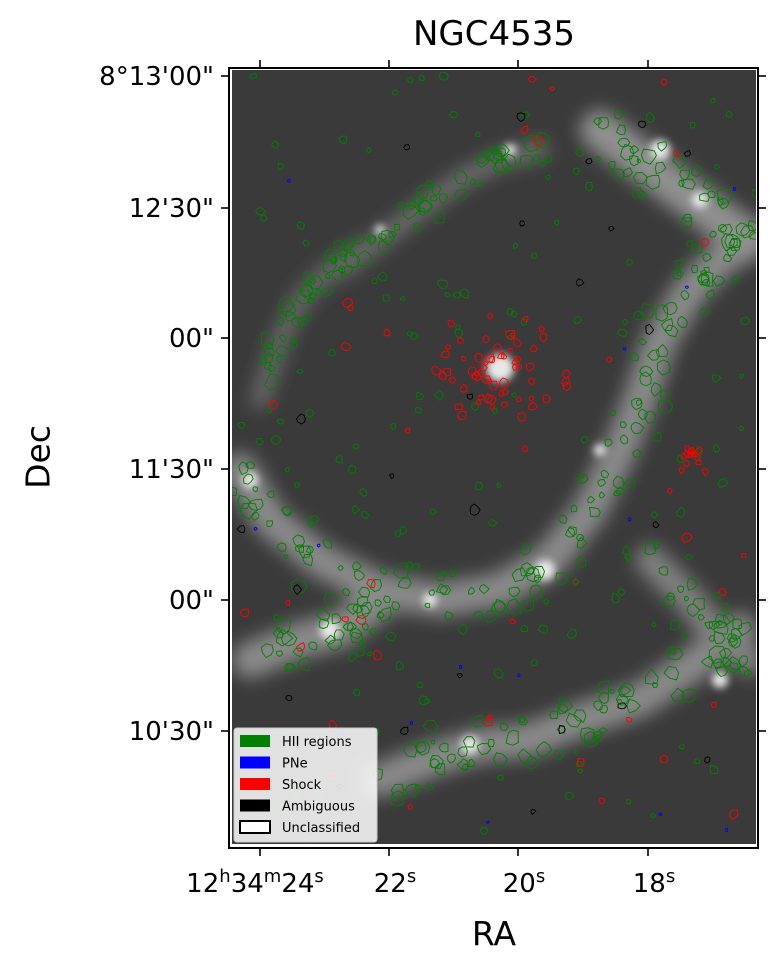  Describe the element at coordinates (494, 34) in the screenshot. I see `chart-title: NGC4535` at that location.